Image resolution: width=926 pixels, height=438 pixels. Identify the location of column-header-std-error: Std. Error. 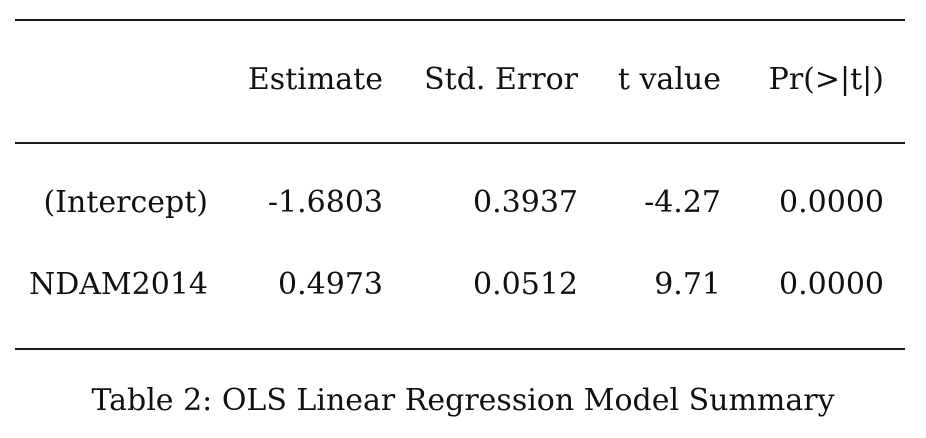
(501, 79).